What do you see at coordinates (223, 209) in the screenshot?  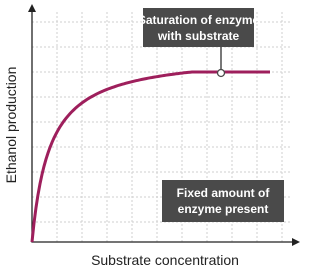 I see `annotation-text: enzyme present` at bounding box center [223, 209].